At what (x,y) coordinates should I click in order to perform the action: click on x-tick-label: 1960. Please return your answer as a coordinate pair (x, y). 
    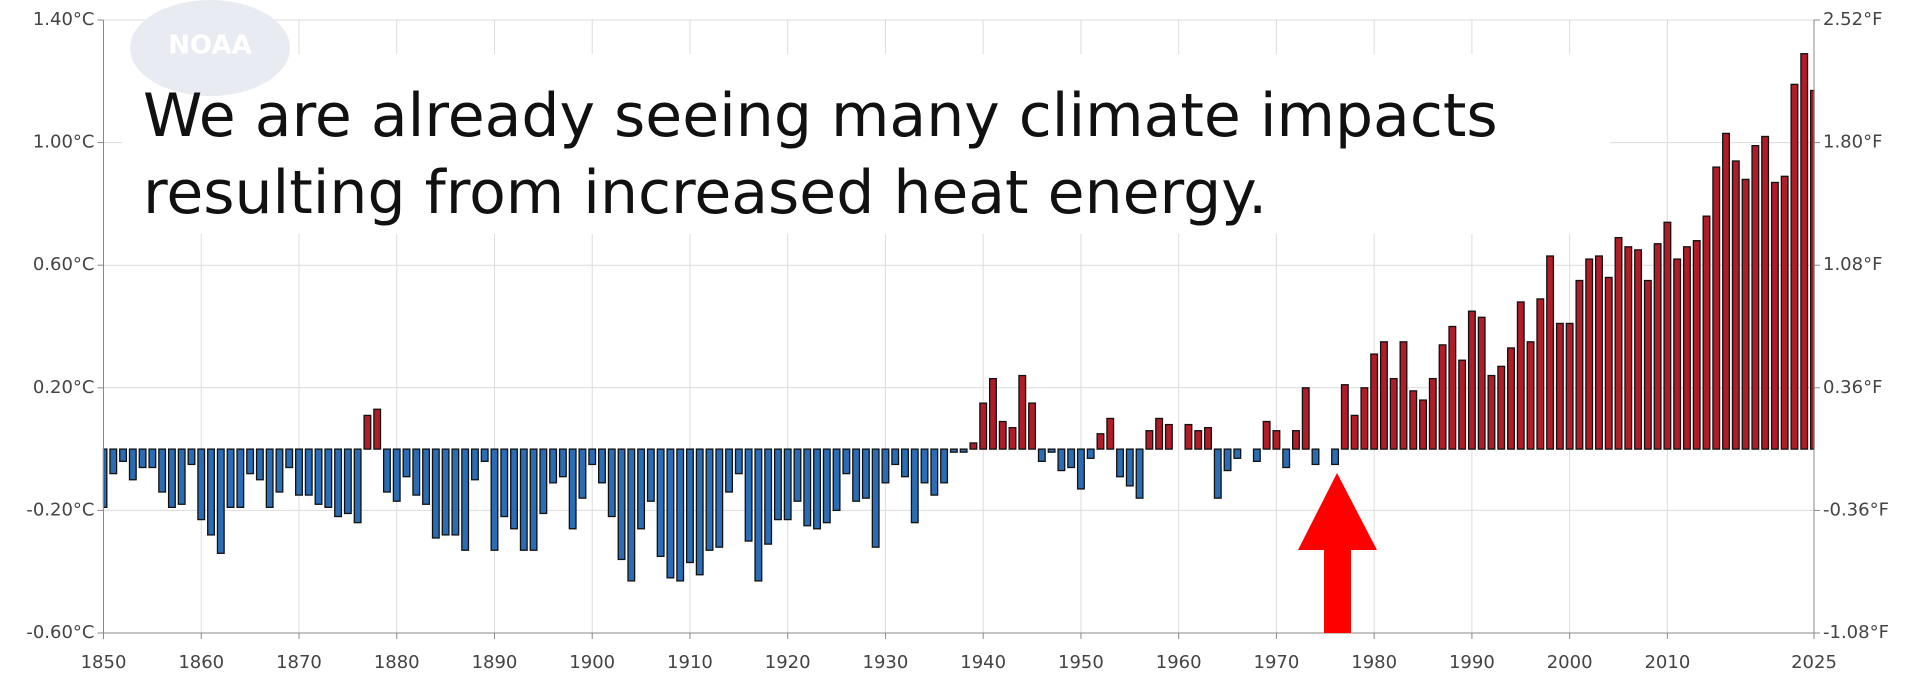
    Looking at the image, I should click on (1179, 662).